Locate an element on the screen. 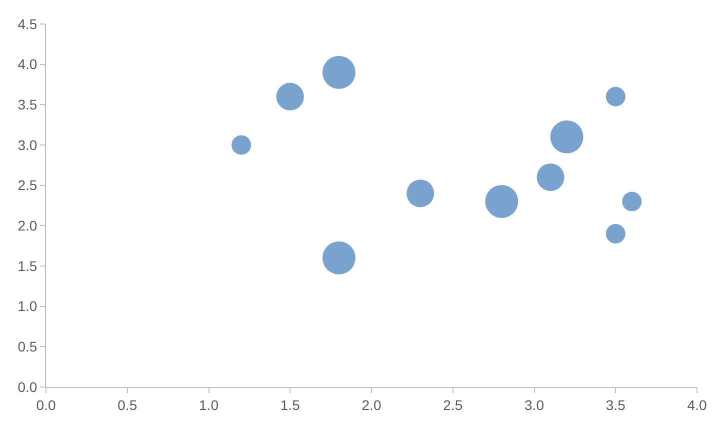  y-tick-label: 1.0 is located at coordinates (28, 306).